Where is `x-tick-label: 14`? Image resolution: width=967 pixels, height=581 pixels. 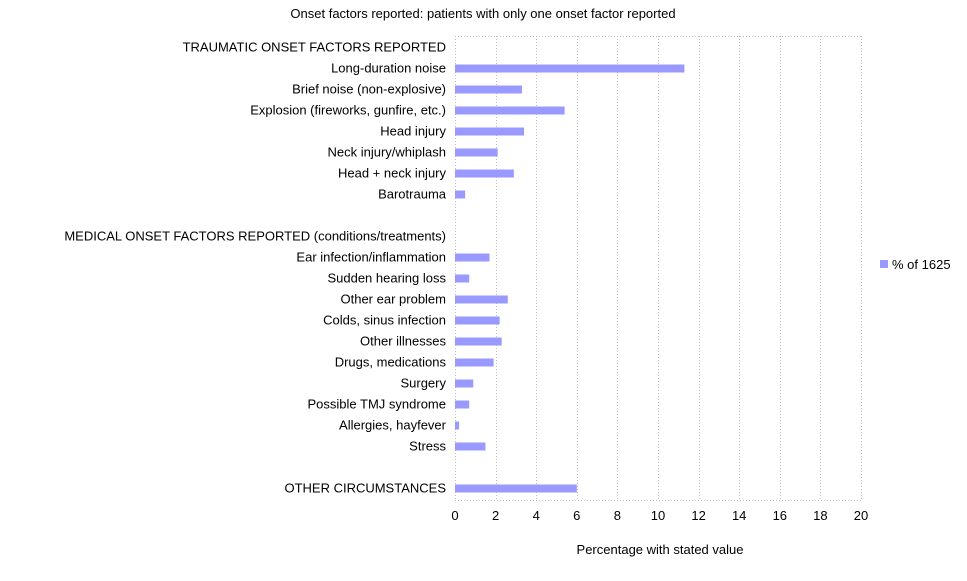
x-tick-label: 14 is located at coordinates (739, 515).